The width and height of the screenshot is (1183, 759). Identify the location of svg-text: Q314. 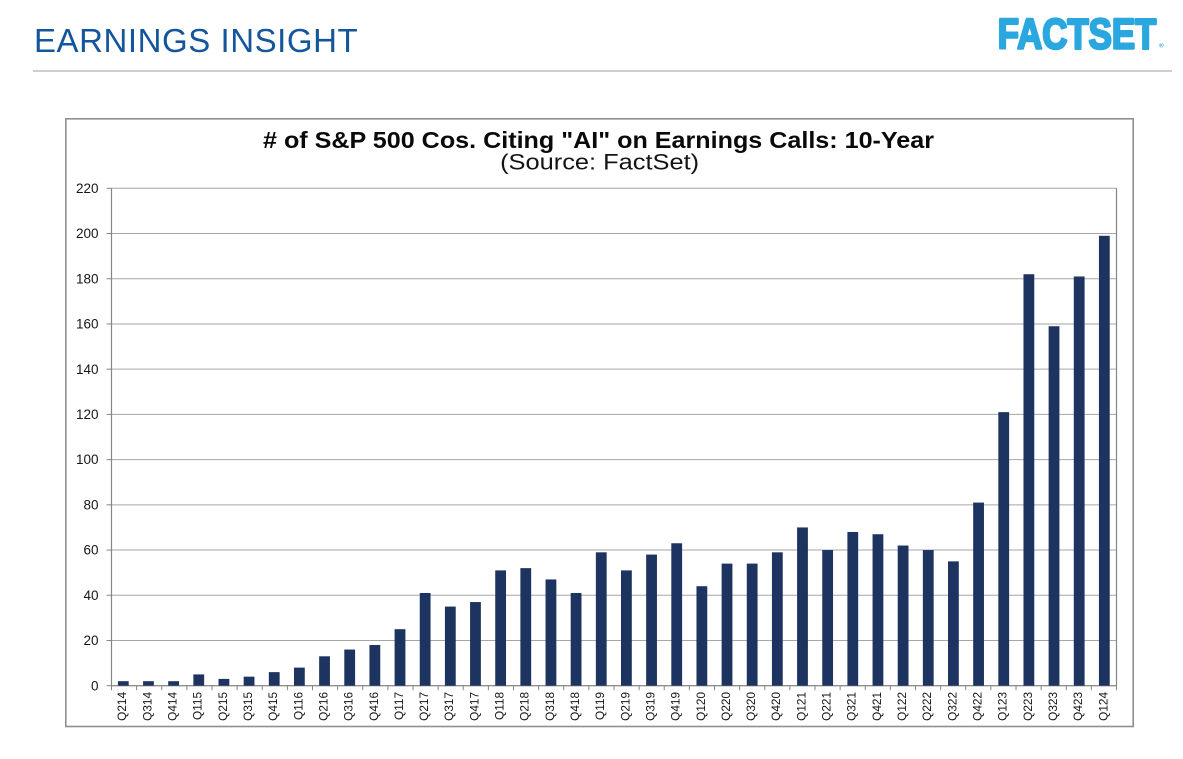
(147, 706).